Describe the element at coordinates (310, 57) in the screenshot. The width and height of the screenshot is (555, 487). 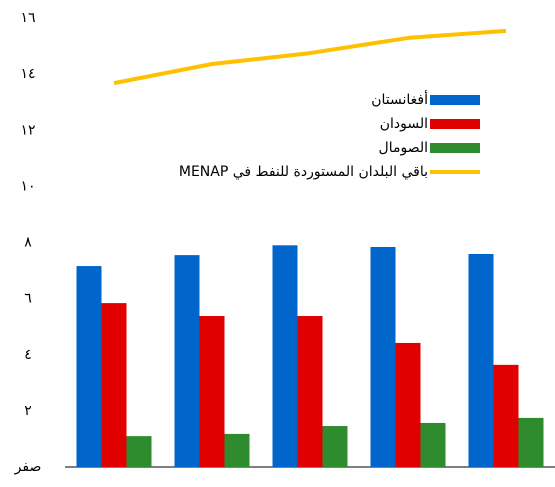
I see `line` at that location.